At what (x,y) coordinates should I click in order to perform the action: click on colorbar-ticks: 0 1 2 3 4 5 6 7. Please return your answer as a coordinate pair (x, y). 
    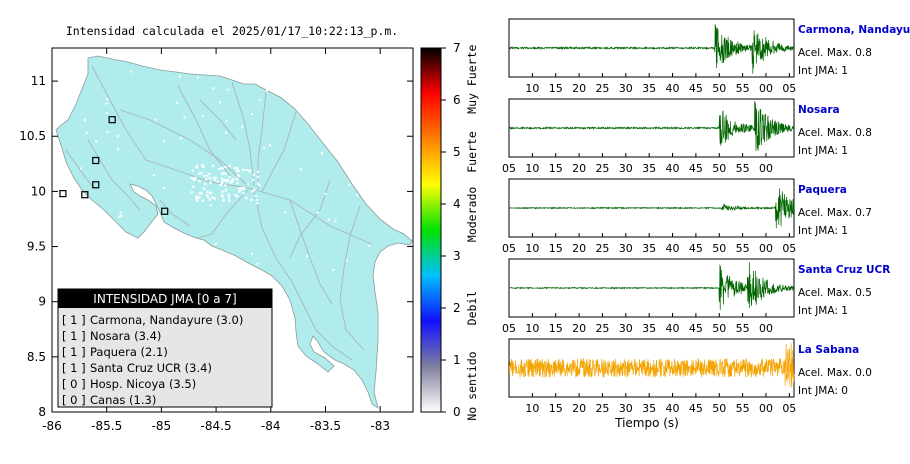
    Looking at the image, I should click on (451, 230).